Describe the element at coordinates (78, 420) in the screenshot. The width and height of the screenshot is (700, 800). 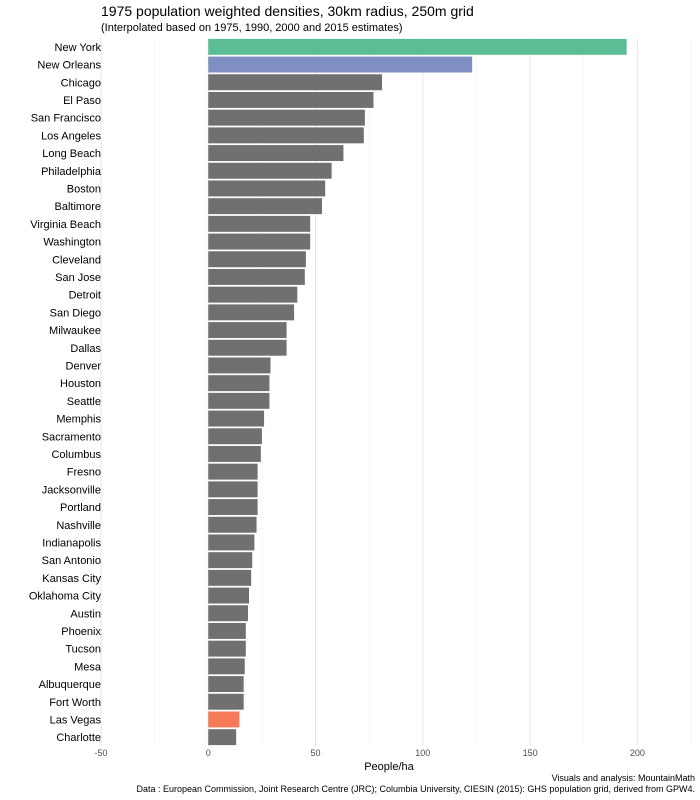
I see `category-label: Memphis` at that location.